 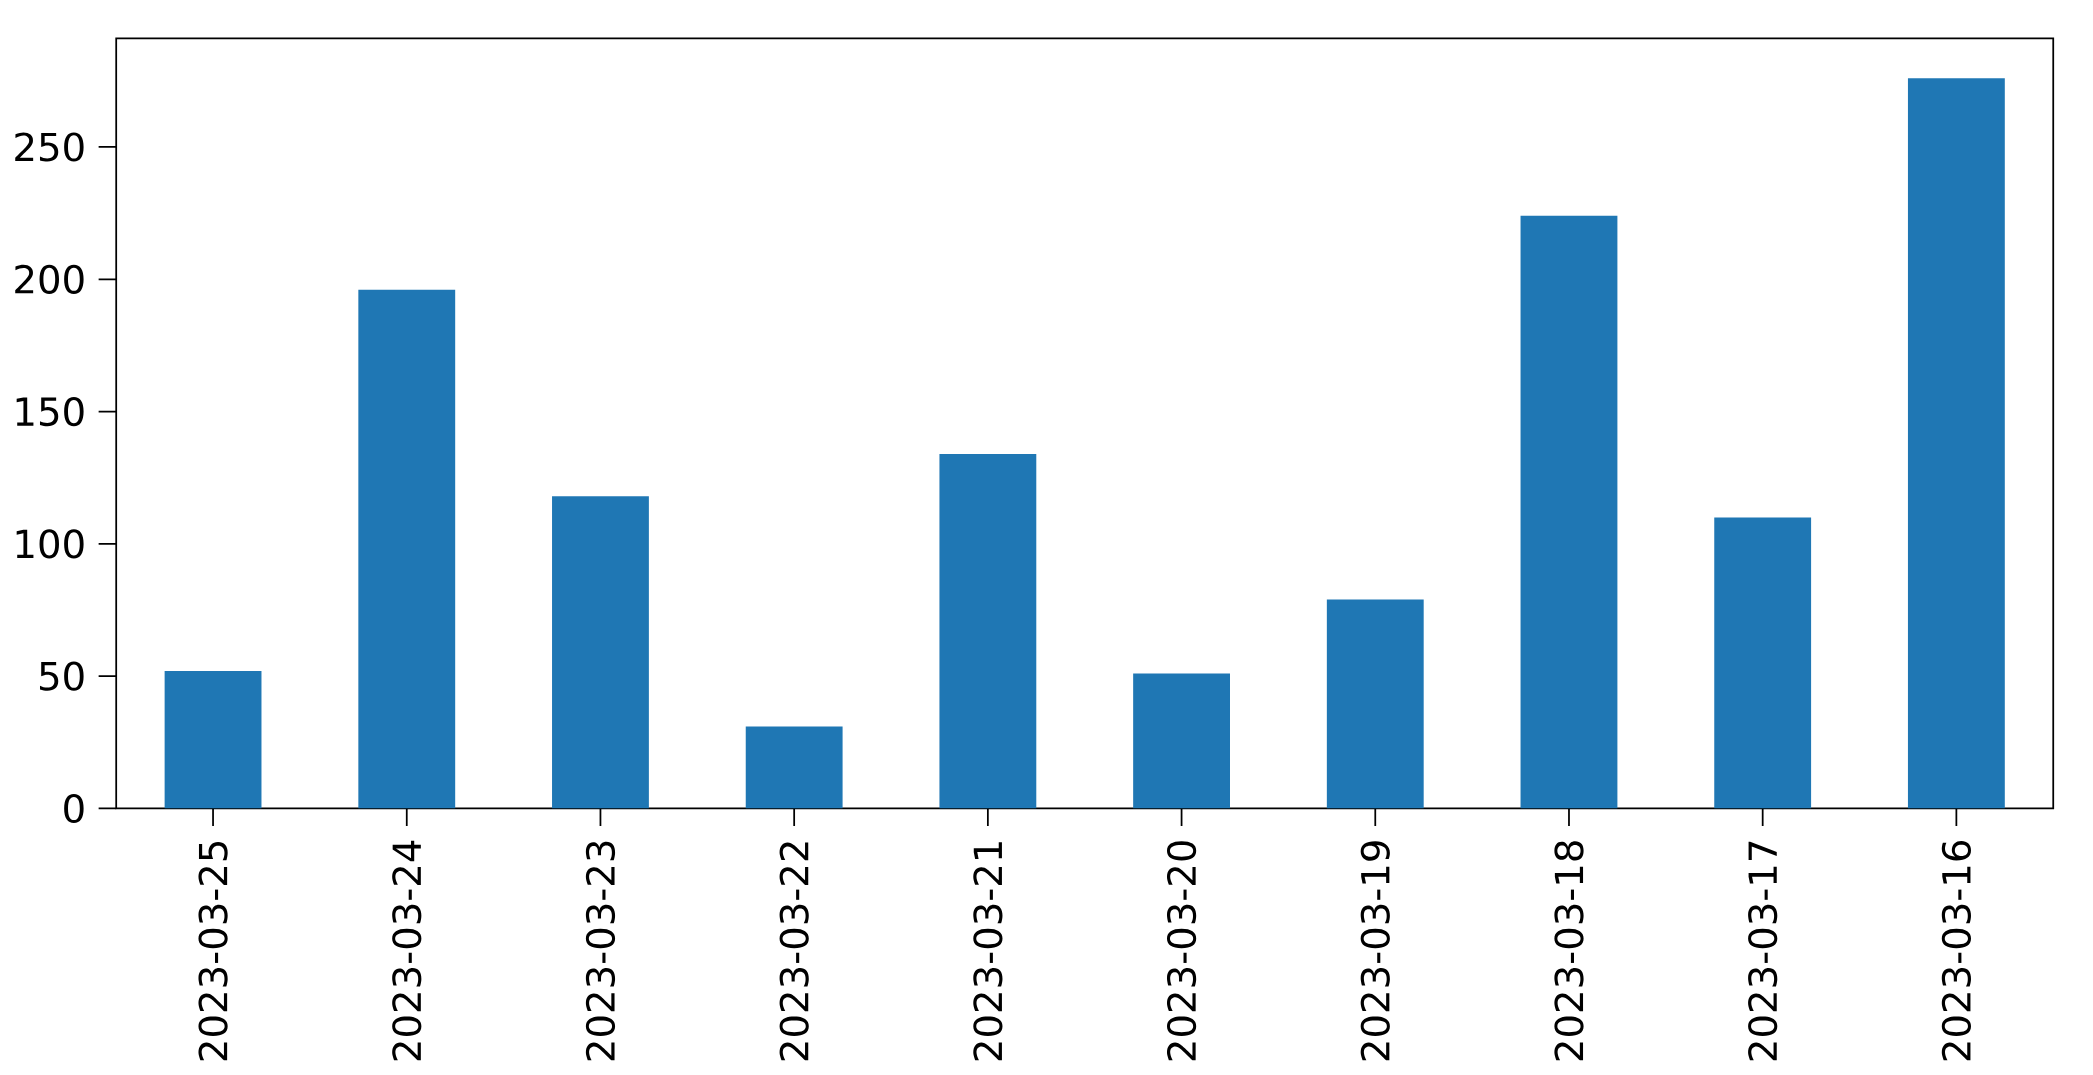 I want to click on x-tick-label: 2023-03-24, so click(x=407, y=950).